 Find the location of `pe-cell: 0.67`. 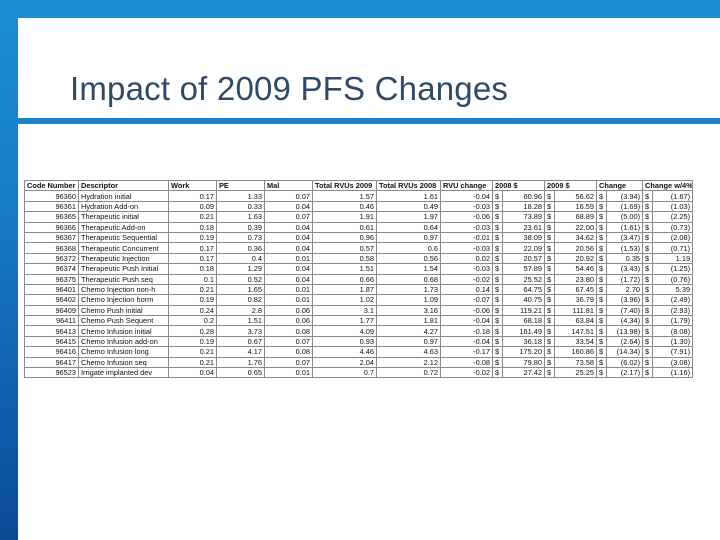

pe-cell: 0.67 is located at coordinates (240, 341).